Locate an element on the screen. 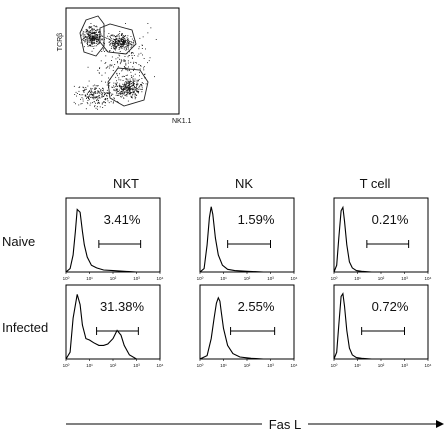 The height and width of the screenshot is (434, 448). row-header-naive: Naive is located at coordinates (18, 241).